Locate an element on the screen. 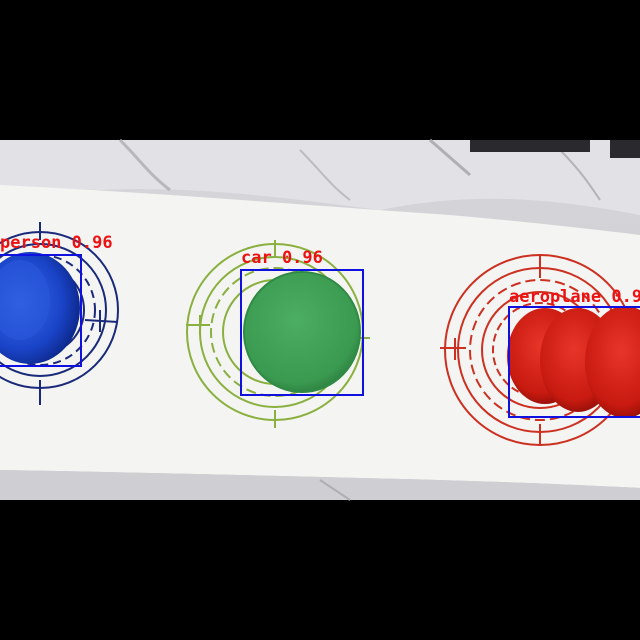  detection-box-person is located at coordinates (41, 310).